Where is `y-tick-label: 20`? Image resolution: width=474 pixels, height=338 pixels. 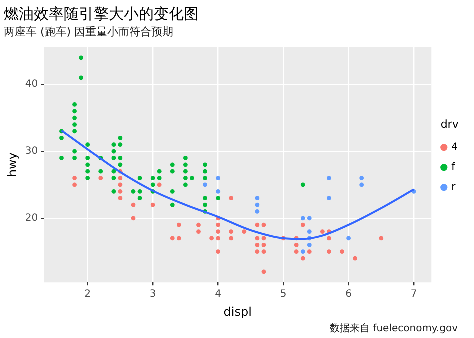
y-tick-label: 20 is located at coordinates (31, 218).